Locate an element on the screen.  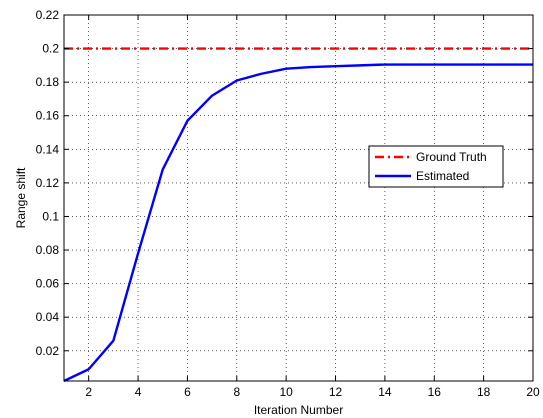
legend-box is located at coordinates (436, 166).